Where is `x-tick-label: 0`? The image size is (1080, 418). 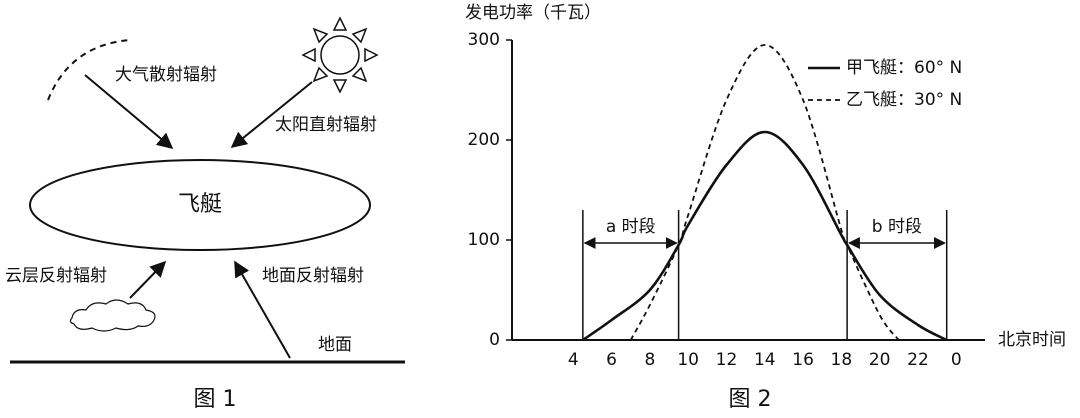
x-tick-label: 0 is located at coordinates (956, 360).